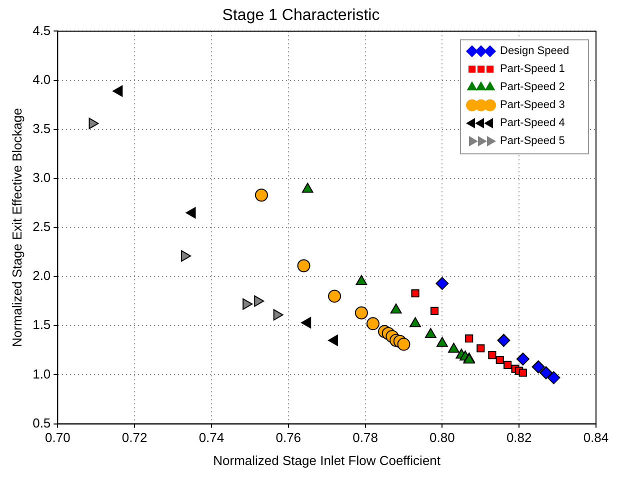  I want to click on y-tick-label: 2.5, so click(41, 226).